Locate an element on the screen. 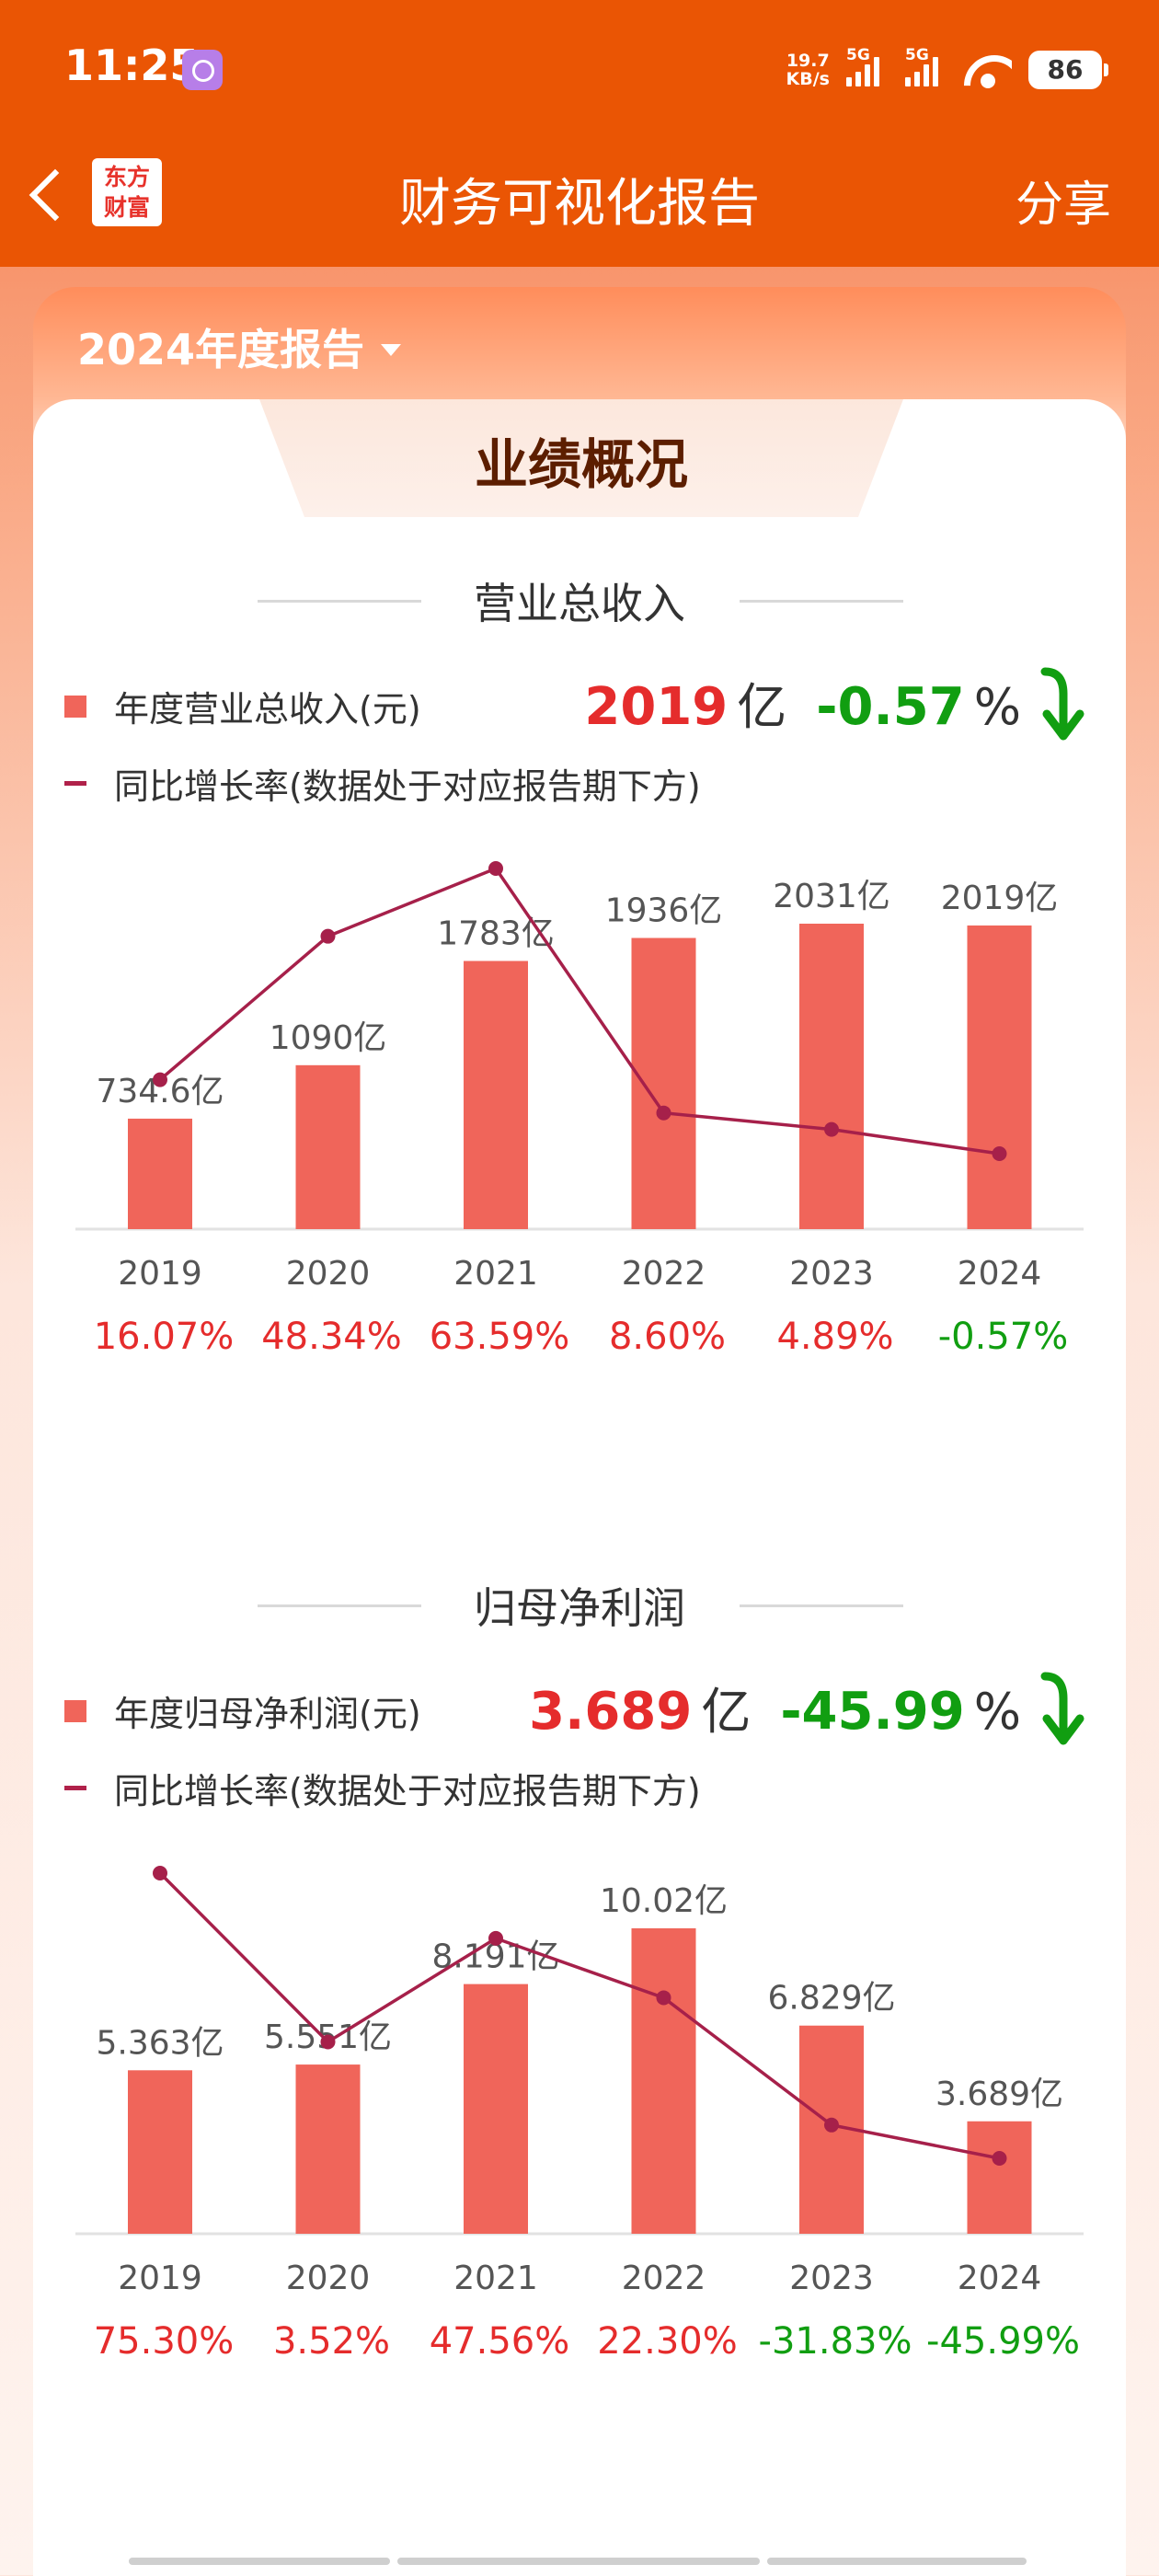 The image size is (1159, 2576). profit-legend-bar: 年度归母净利润(元) is located at coordinates (242, 1710).